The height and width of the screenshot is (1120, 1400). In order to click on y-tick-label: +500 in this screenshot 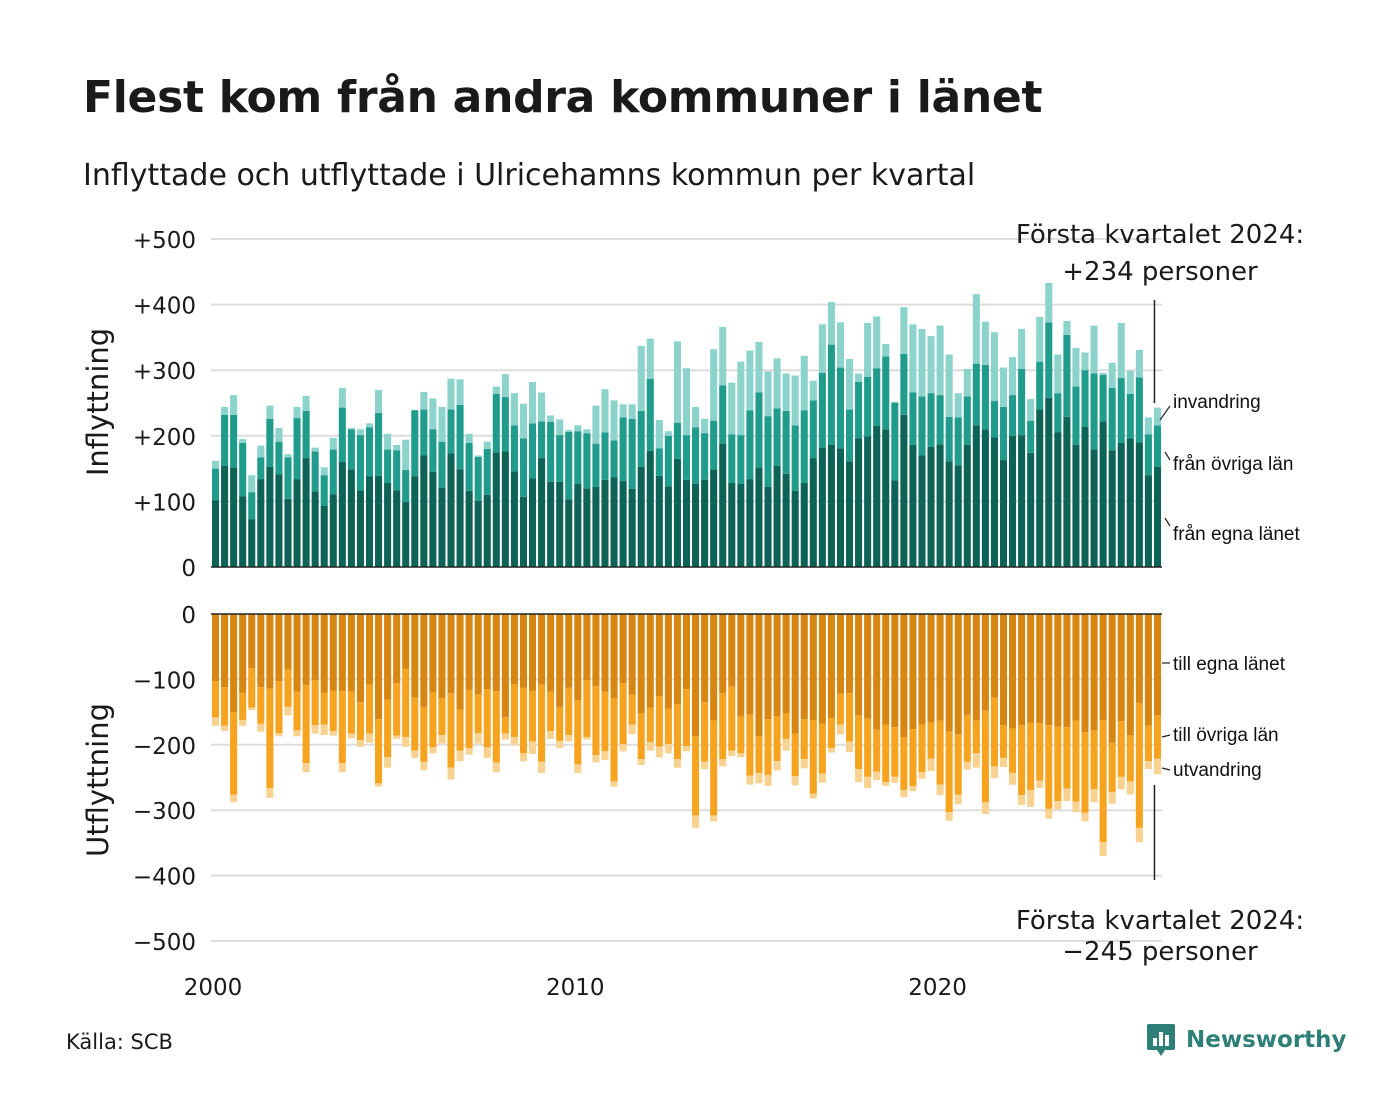, I will do `click(164, 241)`.